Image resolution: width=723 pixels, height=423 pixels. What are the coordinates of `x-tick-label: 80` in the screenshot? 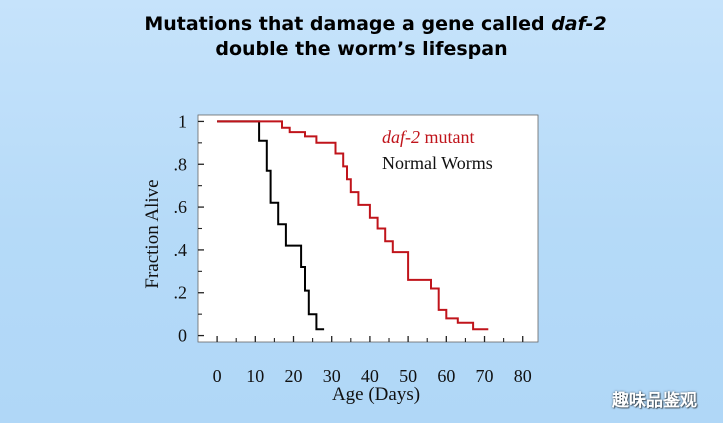 It's located at (523, 376).